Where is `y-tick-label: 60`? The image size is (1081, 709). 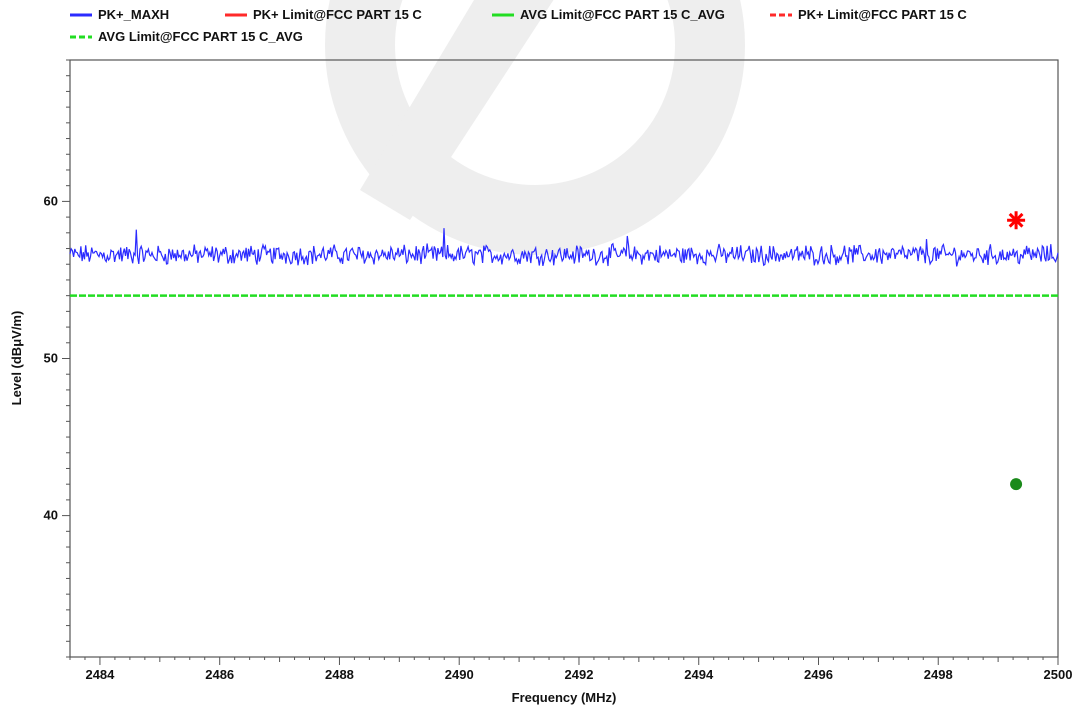 y-tick-label: 60 is located at coordinates (51, 200).